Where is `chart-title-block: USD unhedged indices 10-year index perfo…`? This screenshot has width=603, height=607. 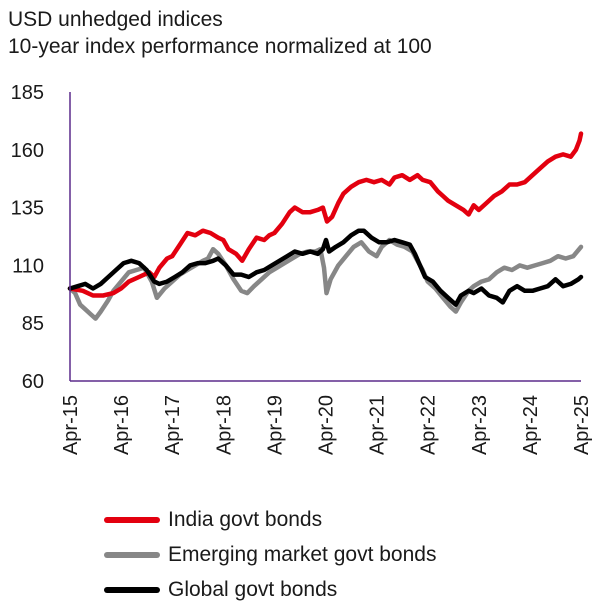
chart-title-block: USD unhedged indices 10-year index perfo… is located at coordinates (220, 33).